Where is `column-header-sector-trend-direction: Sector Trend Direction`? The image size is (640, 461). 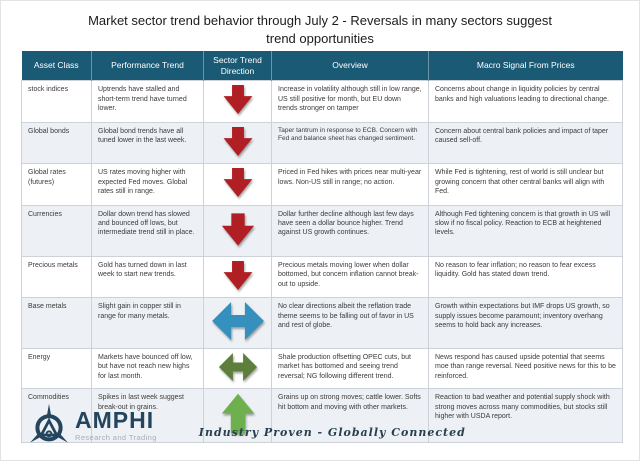 column-header-sector-trend-direction: Sector Trend Direction is located at coordinates (237, 66).